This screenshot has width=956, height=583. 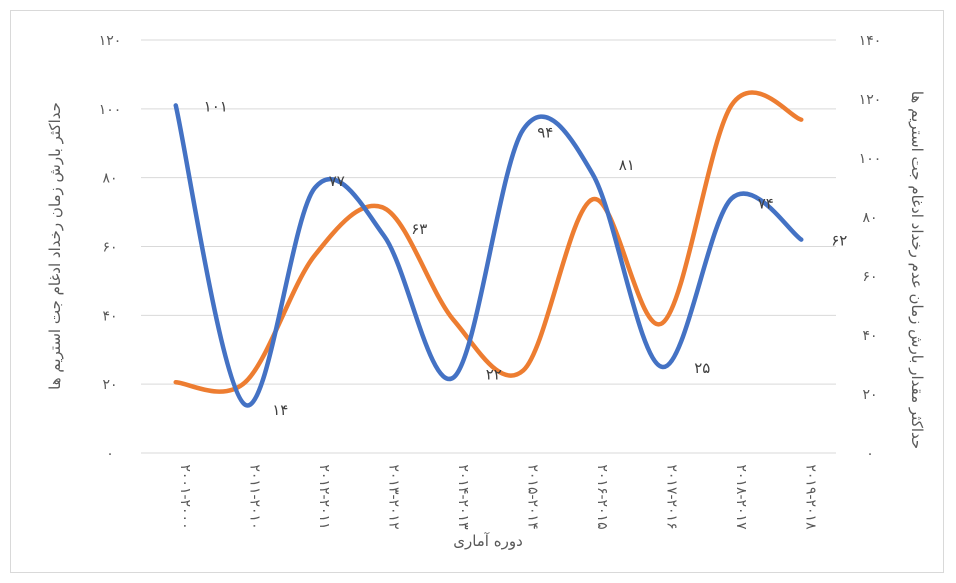 What do you see at coordinates (337, 181) in the screenshot?
I see `data-label: ۷۷` at bounding box center [337, 181].